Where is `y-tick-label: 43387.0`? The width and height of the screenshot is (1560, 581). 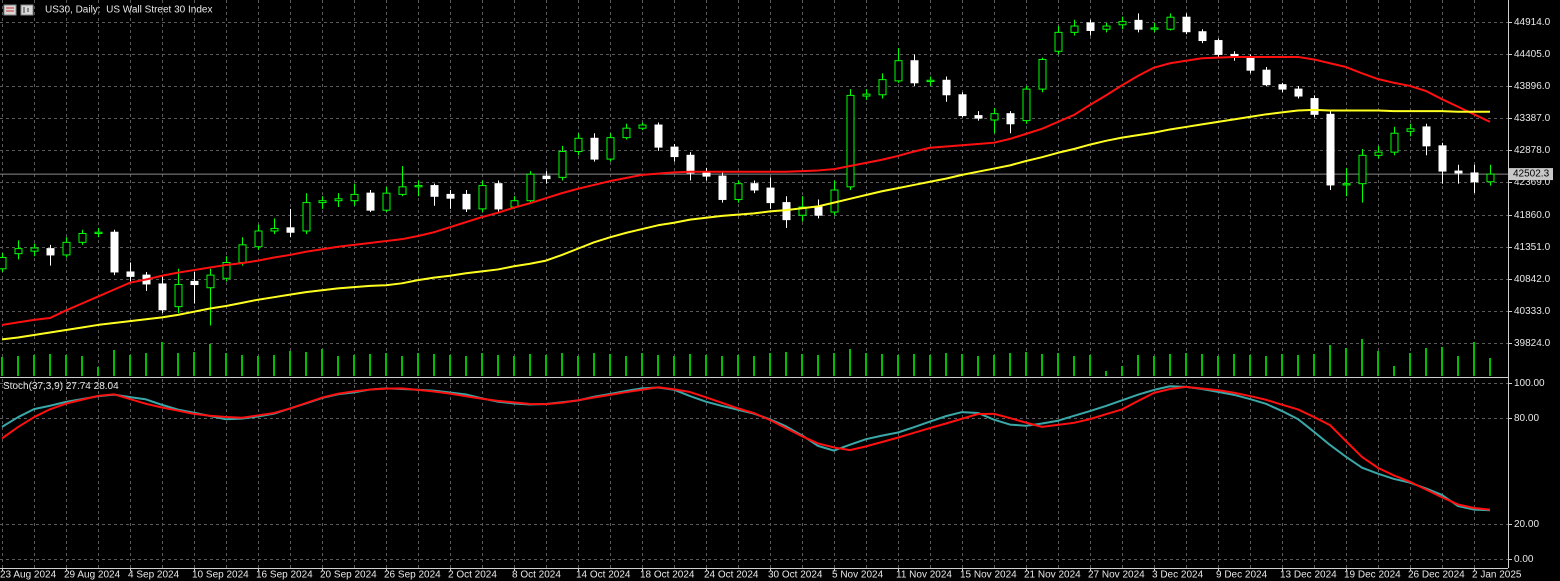
y-tick-label: 43387.0 is located at coordinates (1532, 118).